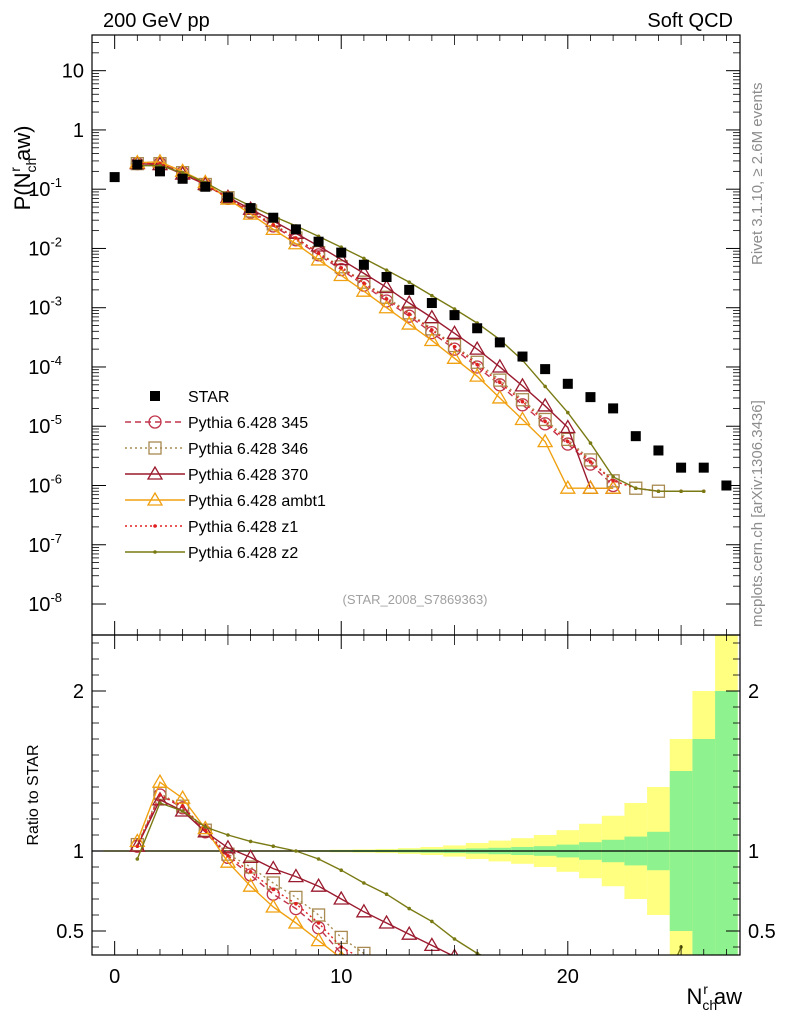 This screenshot has height=1024, width=786. What do you see at coordinates (243, 553) in the screenshot?
I see `legend-label: Pythia 6.428 z2` at bounding box center [243, 553].